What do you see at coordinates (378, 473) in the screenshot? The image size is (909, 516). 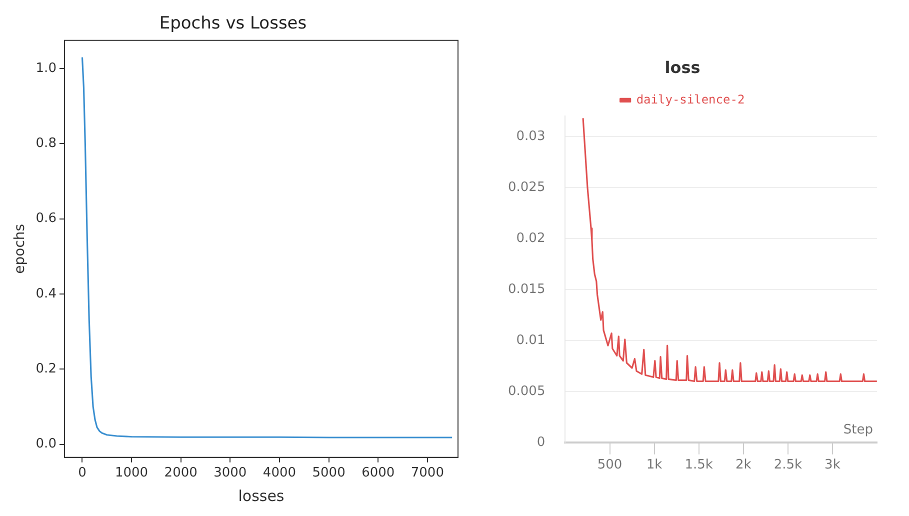 I see `x-tick-label: 6000` at bounding box center [378, 473].